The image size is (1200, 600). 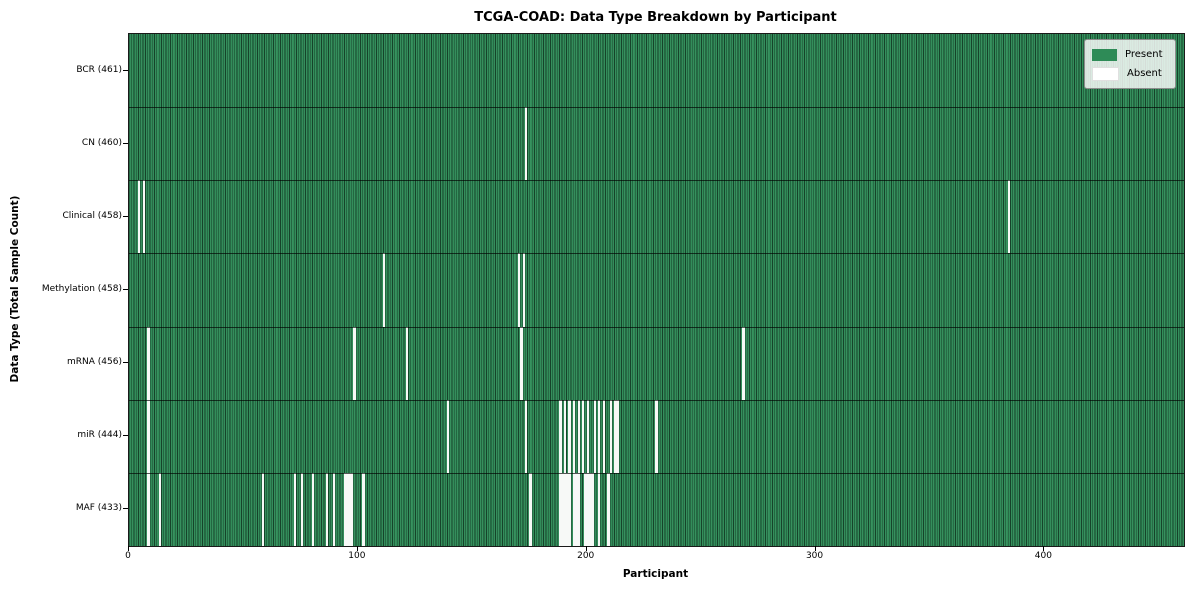 What do you see at coordinates (655, 574) in the screenshot?
I see `x-axis-label: Participant` at bounding box center [655, 574].